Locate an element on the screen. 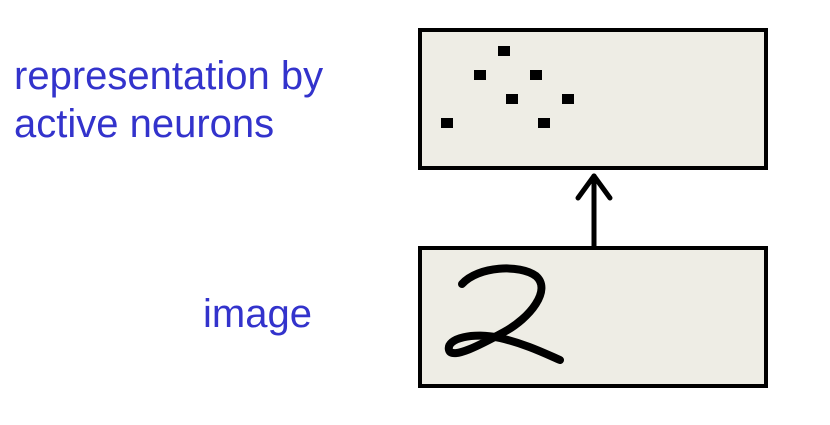  representation-box is located at coordinates (593, 99).